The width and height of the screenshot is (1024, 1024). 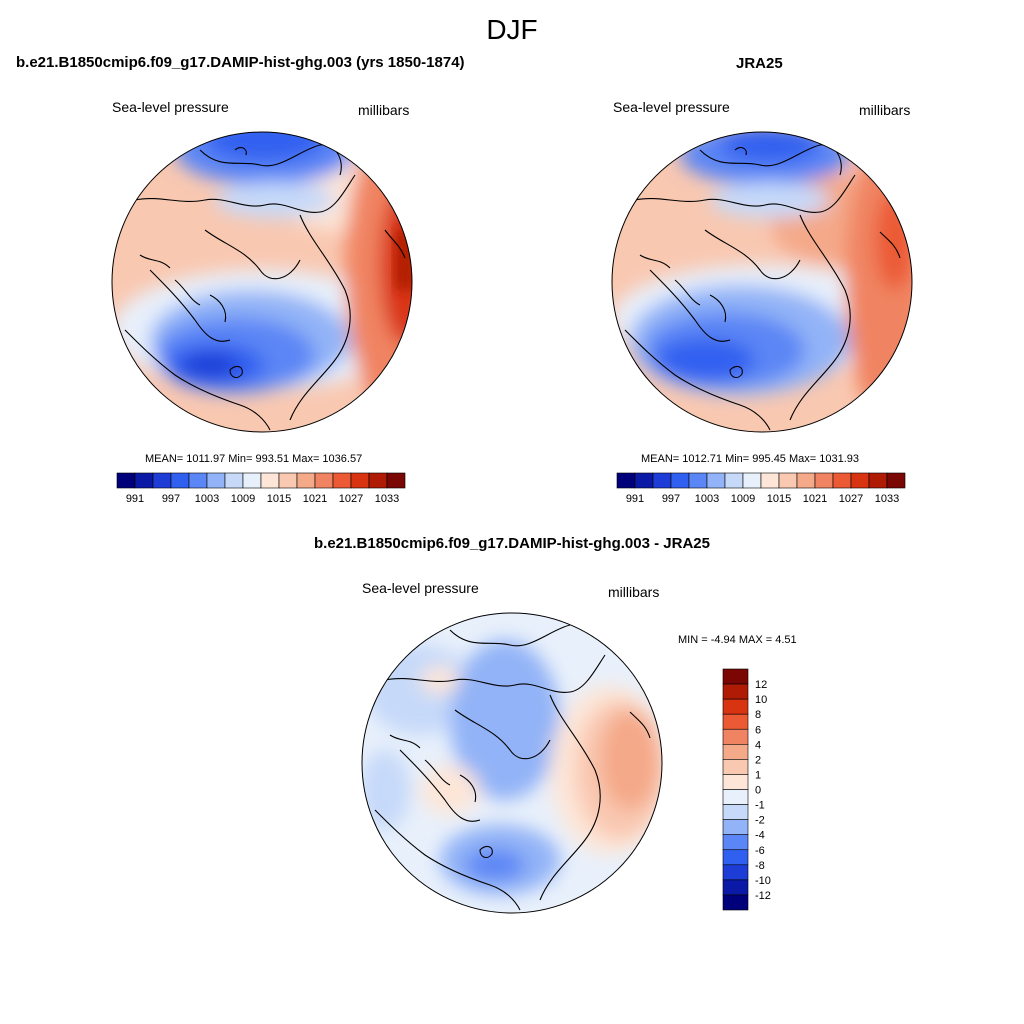 What do you see at coordinates (743, 499) in the screenshot?
I see `obs-colorbar-tick-label: 1009` at bounding box center [743, 499].